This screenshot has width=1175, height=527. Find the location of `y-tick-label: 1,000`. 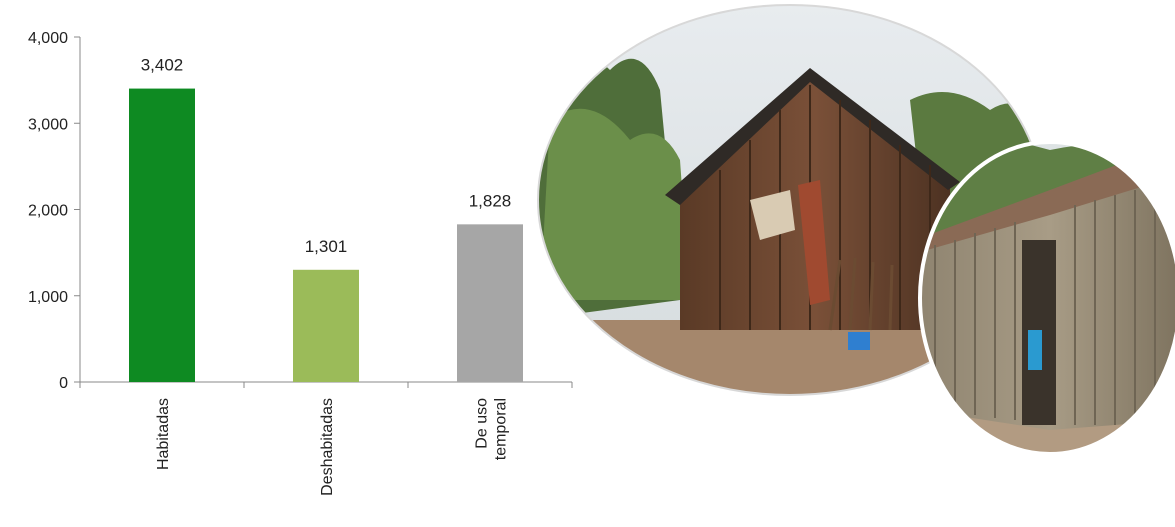

y-tick-label: 1,000 is located at coordinates (48, 297).